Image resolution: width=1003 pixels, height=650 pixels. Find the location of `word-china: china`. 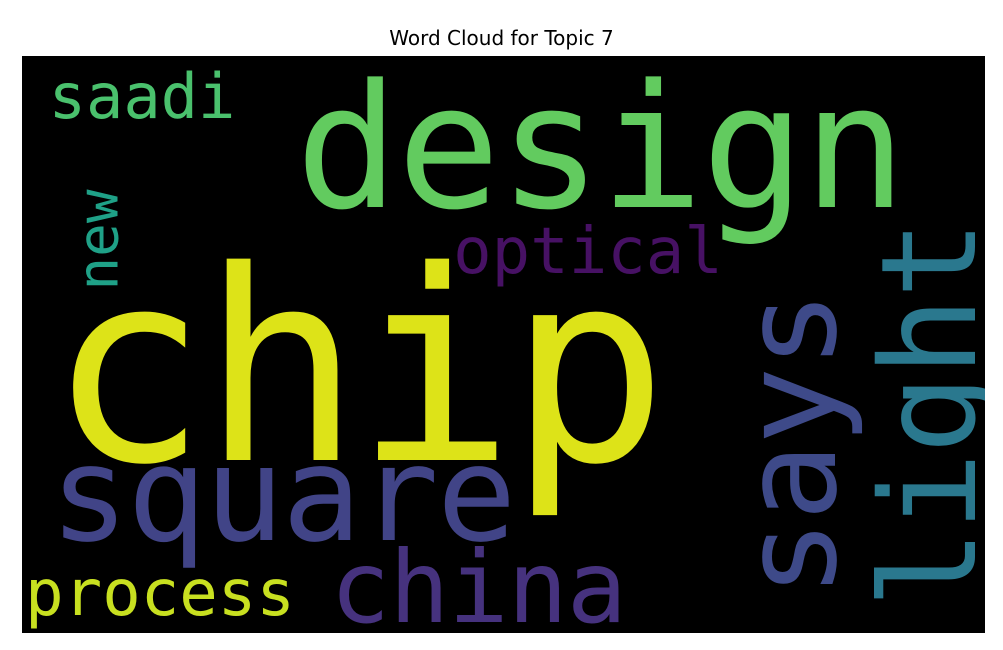

word-china: china is located at coordinates (478, 587).